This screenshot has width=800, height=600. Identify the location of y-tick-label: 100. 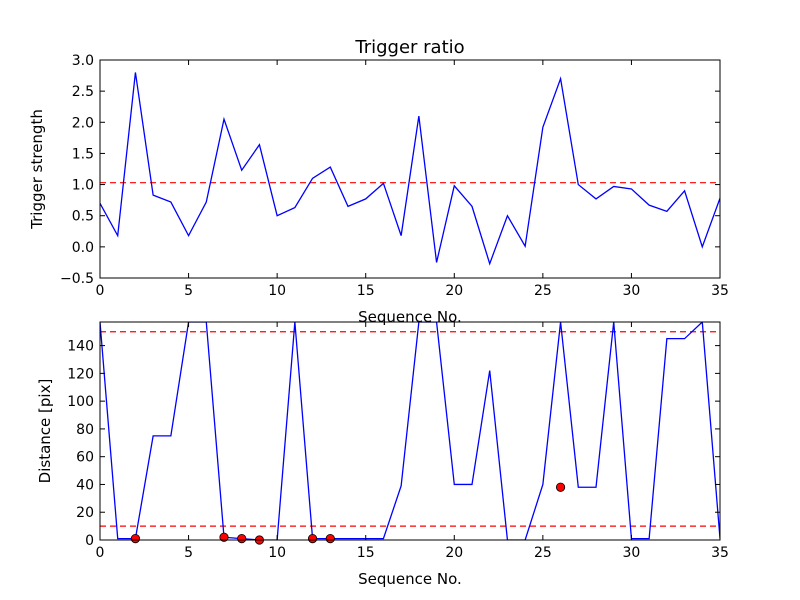
(80, 402).